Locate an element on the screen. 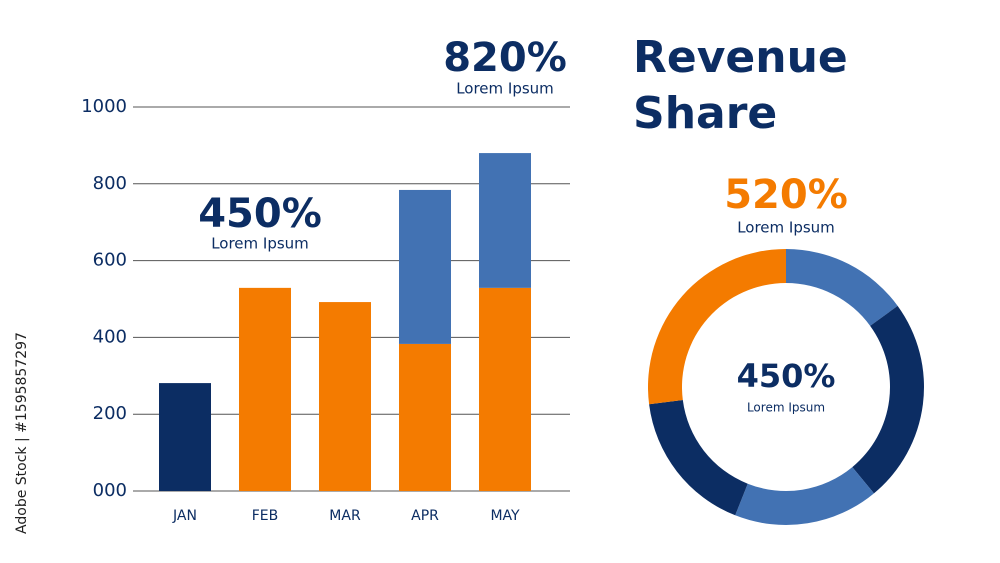 This screenshot has width=1000, height=563. x-tick-label: JAN is located at coordinates (184, 516).